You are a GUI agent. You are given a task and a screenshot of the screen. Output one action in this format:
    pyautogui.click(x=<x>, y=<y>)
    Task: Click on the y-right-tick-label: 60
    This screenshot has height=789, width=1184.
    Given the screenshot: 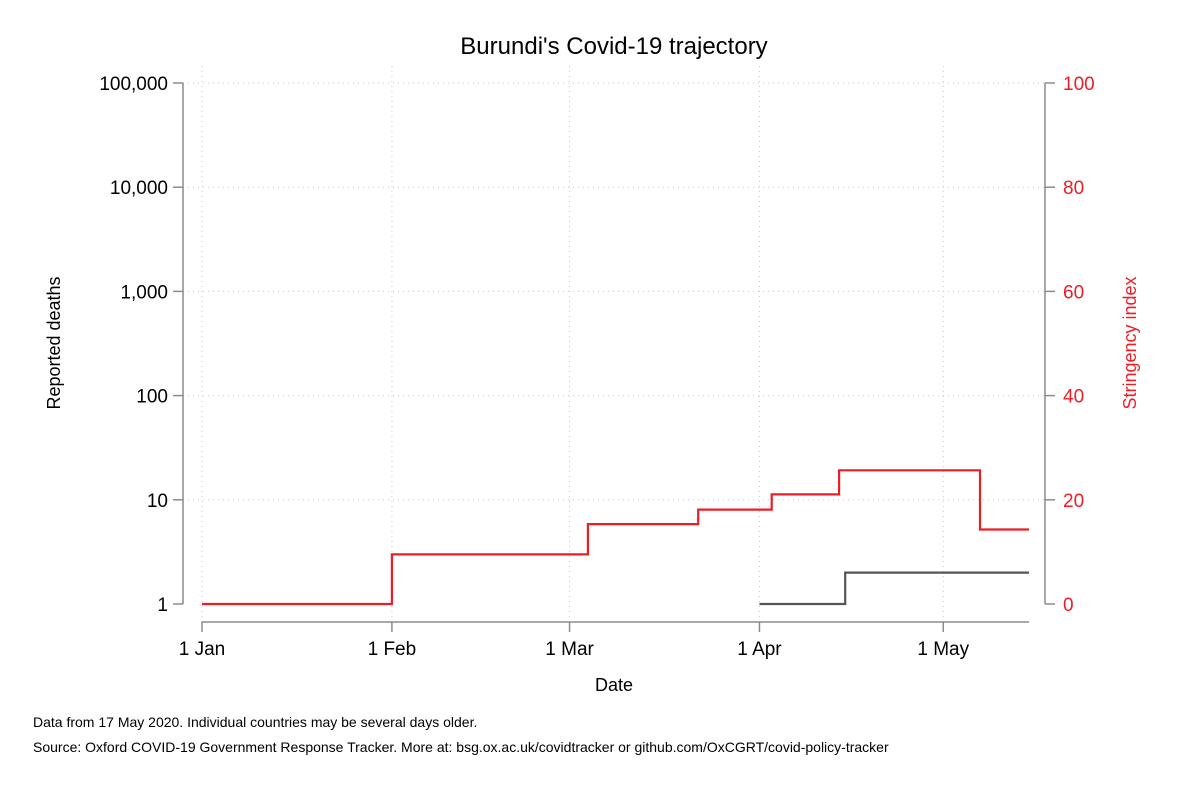 What is the action you would take?
    pyautogui.click(x=1073, y=292)
    